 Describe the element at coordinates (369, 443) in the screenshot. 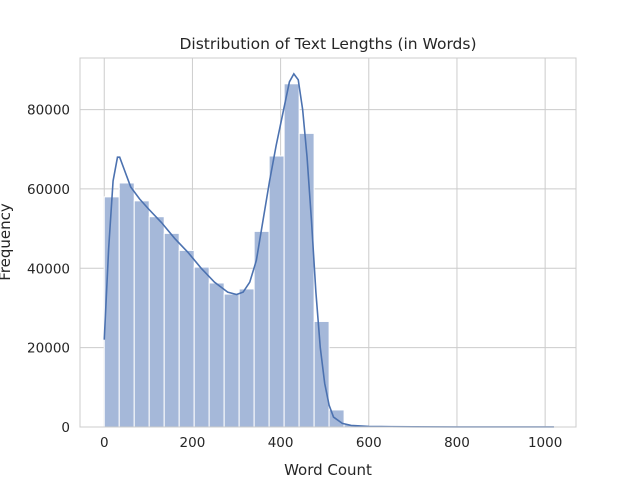

I see `x-tick-label: 600` at that location.